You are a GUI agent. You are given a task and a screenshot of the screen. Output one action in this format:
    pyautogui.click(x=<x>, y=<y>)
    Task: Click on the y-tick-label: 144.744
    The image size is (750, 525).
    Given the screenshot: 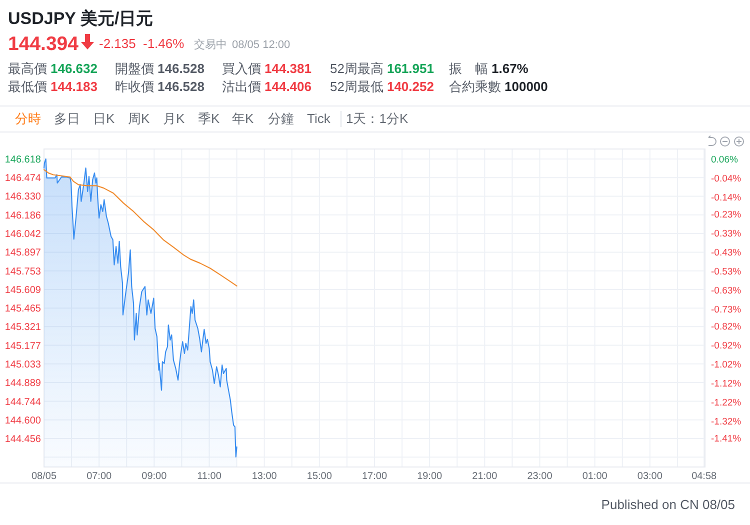 What is the action you would take?
    pyautogui.click(x=23, y=402)
    